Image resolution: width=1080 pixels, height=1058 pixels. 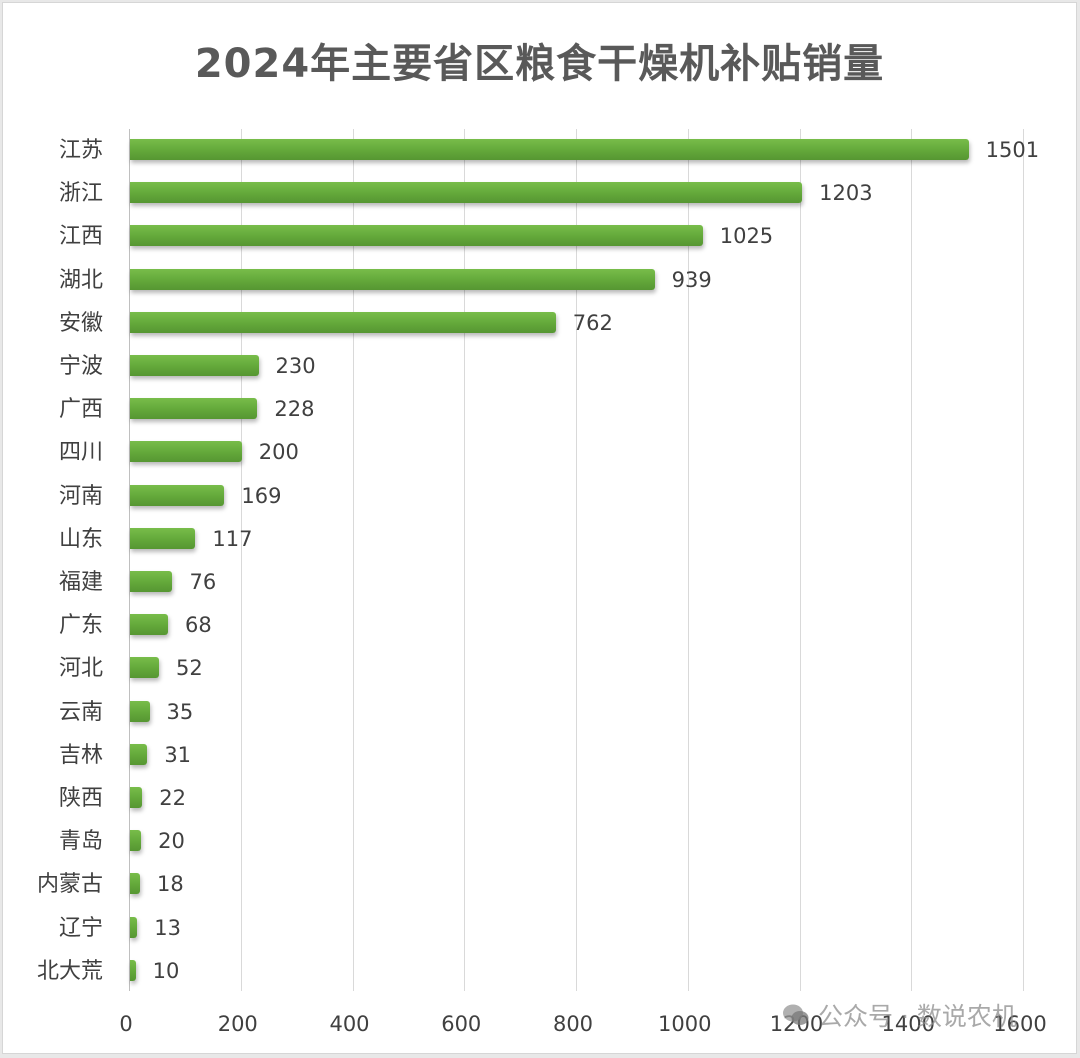 What do you see at coordinates (541, 755) in the screenshot?
I see `bar-row: 吉林 31` at bounding box center [541, 755].